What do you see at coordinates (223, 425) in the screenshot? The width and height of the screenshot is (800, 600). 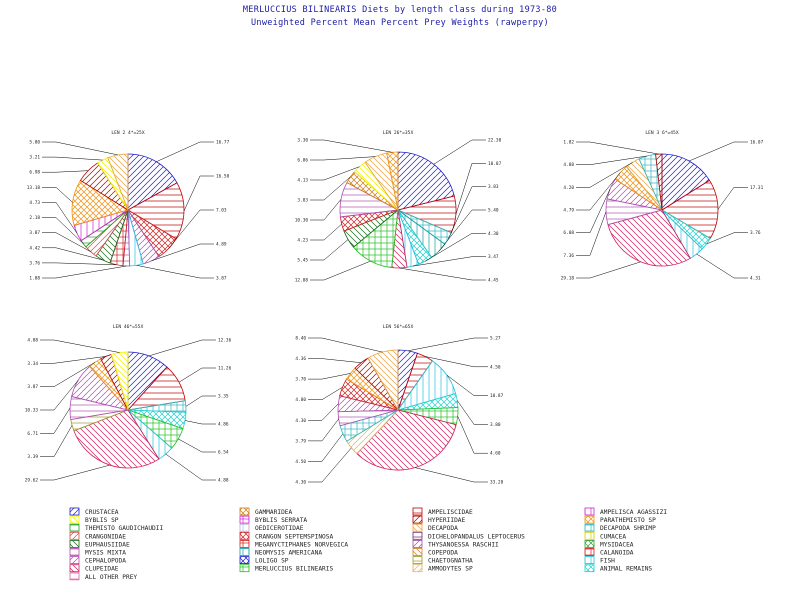 I see `slice-value-label: 4.86` at bounding box center [223, 425].